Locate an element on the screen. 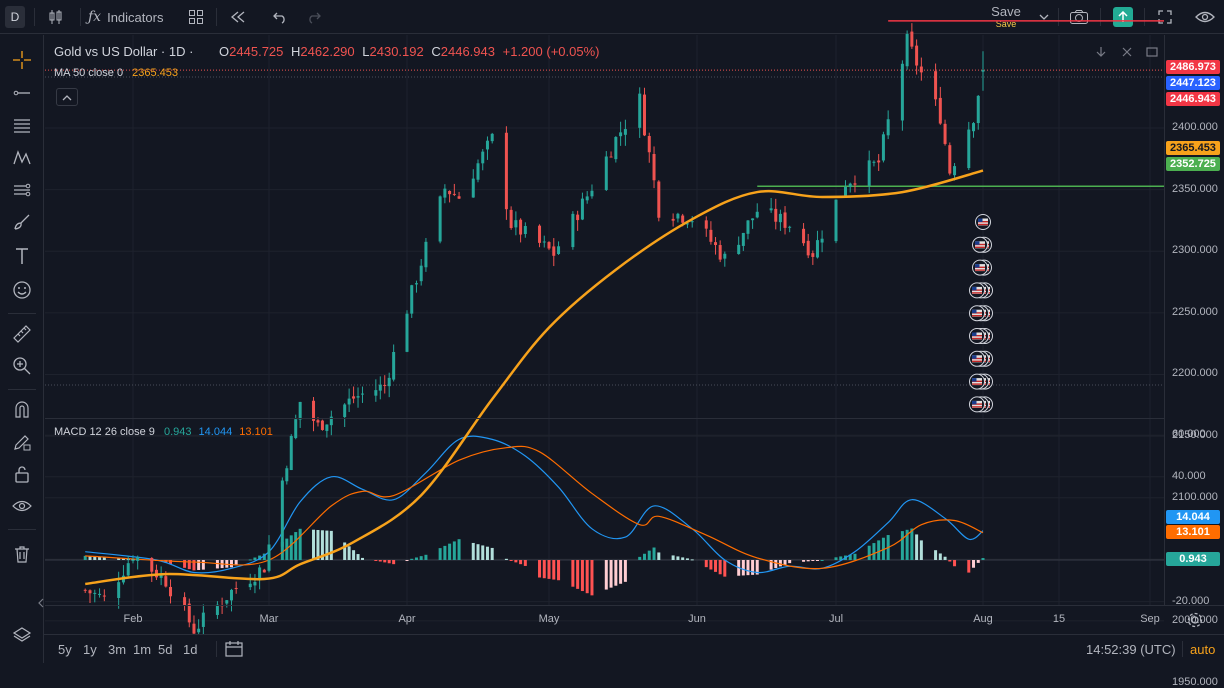  scale-settings-button is located at coordinates (1196, 620).